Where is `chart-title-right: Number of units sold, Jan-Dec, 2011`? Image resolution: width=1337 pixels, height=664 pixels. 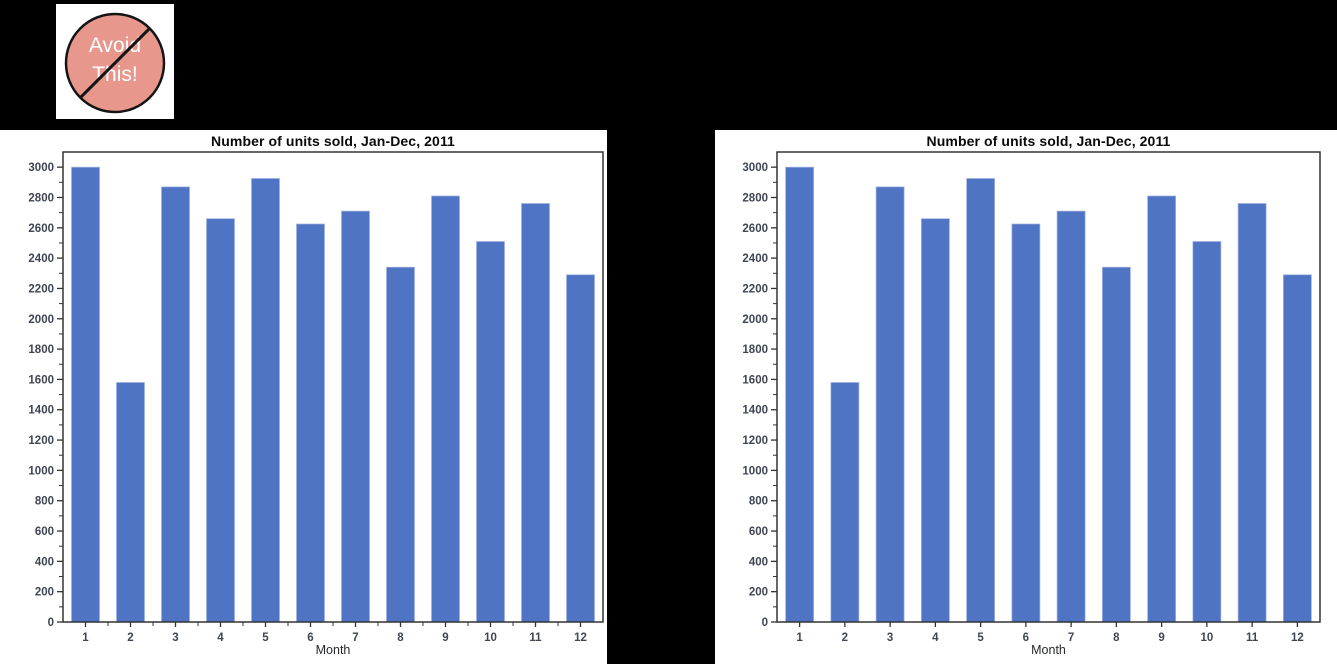
chart-title-right: Number of units sold, Jan-Dec, 2011 is located at coordinates (1048, 141).